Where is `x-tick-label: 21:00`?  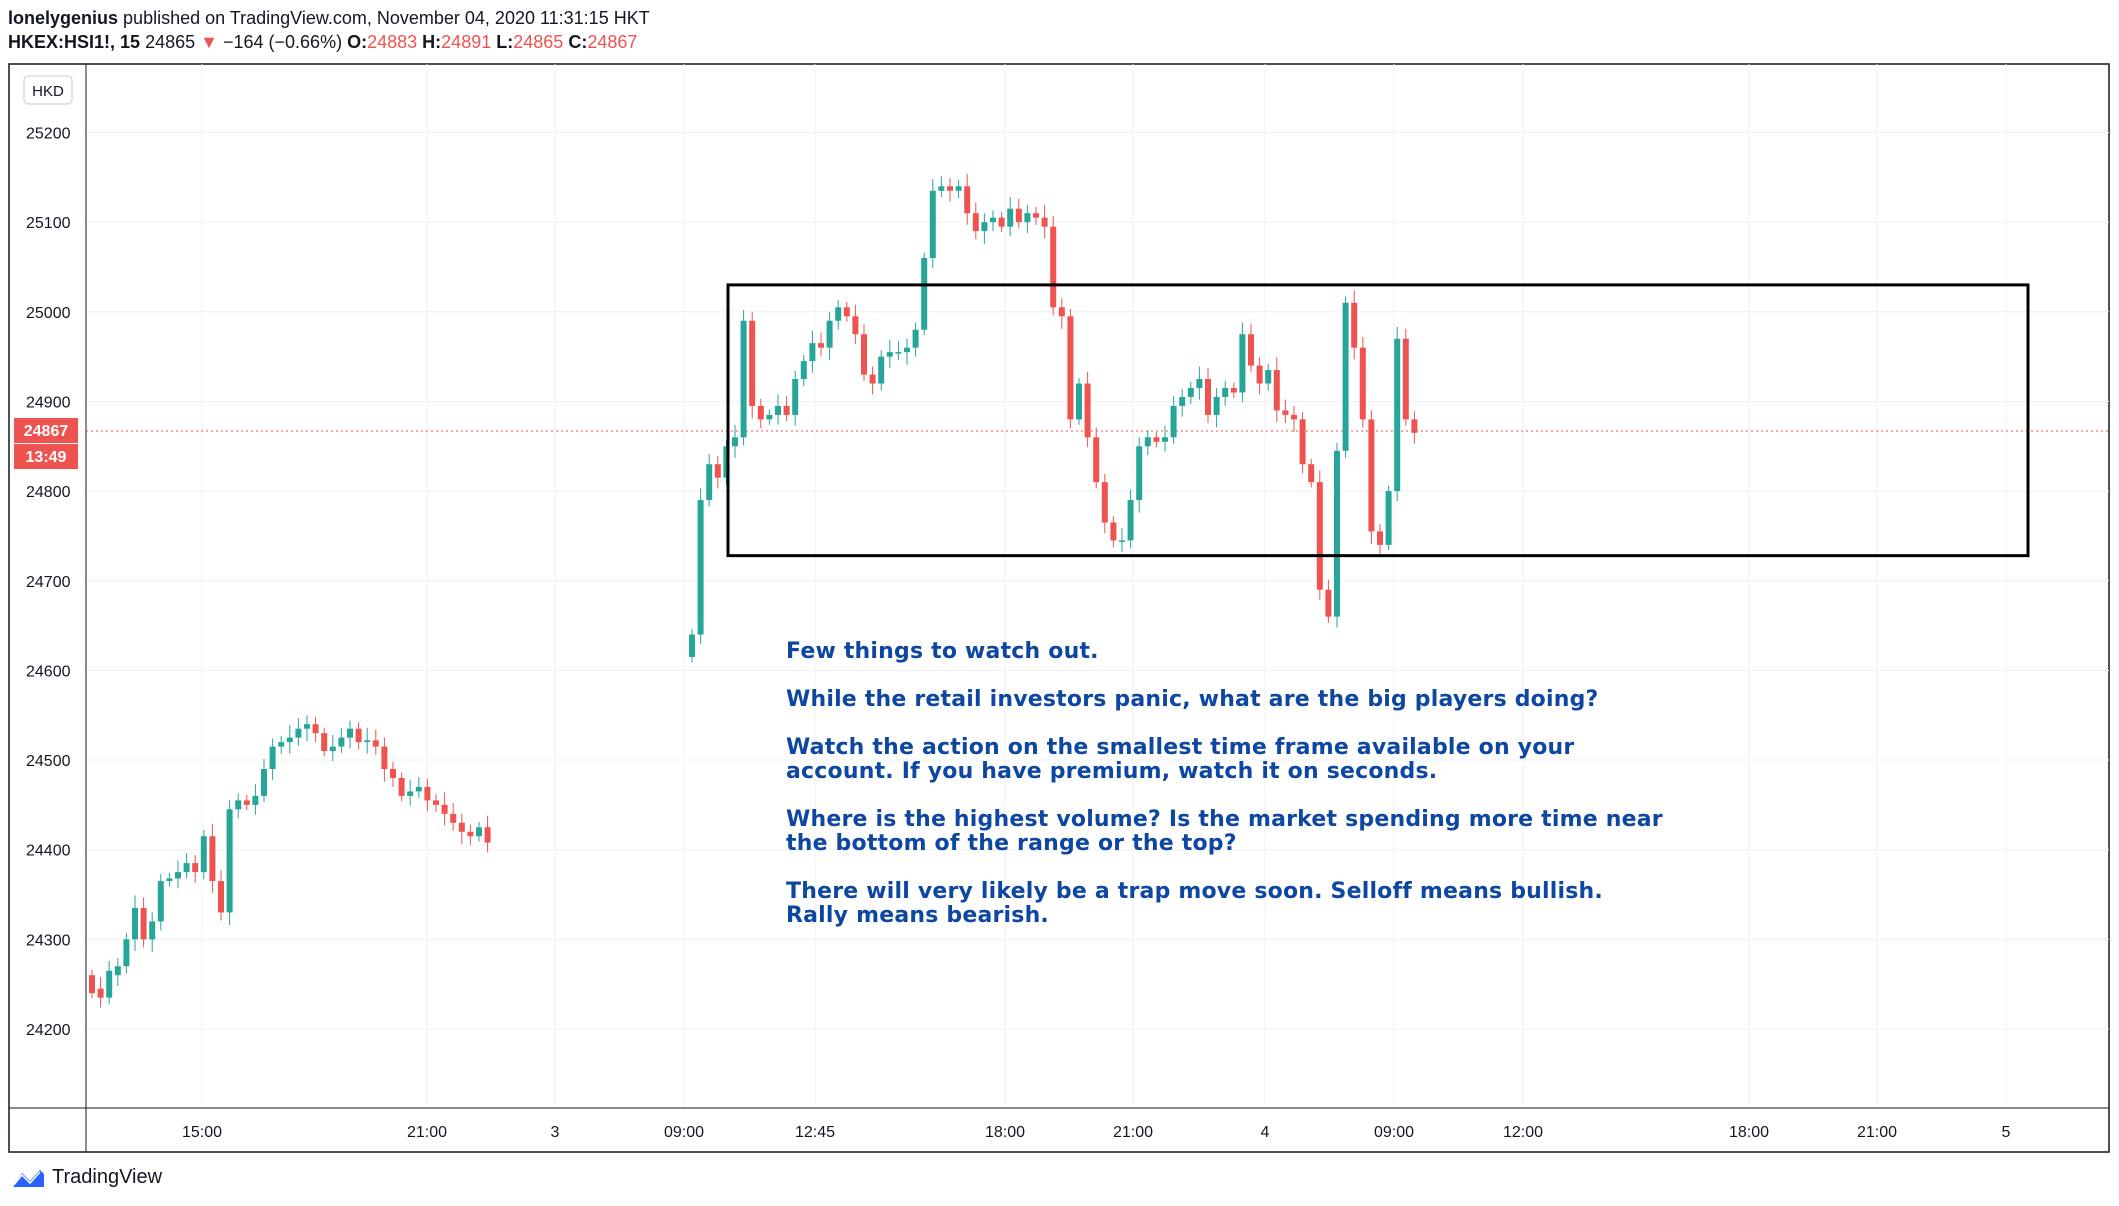
x-tick-label: 21:00 is located at coordinates (427, 1132).